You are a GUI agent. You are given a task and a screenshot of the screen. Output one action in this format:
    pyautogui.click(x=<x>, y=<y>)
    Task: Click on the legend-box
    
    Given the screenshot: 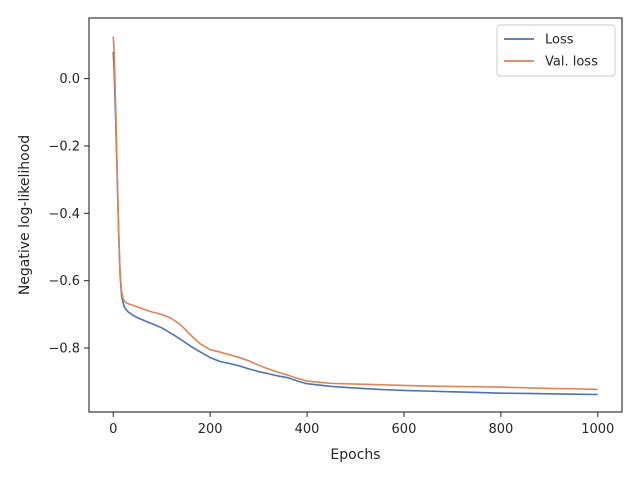 What is the action you would take?
    pyautogui.click(x=556, y=50)
    